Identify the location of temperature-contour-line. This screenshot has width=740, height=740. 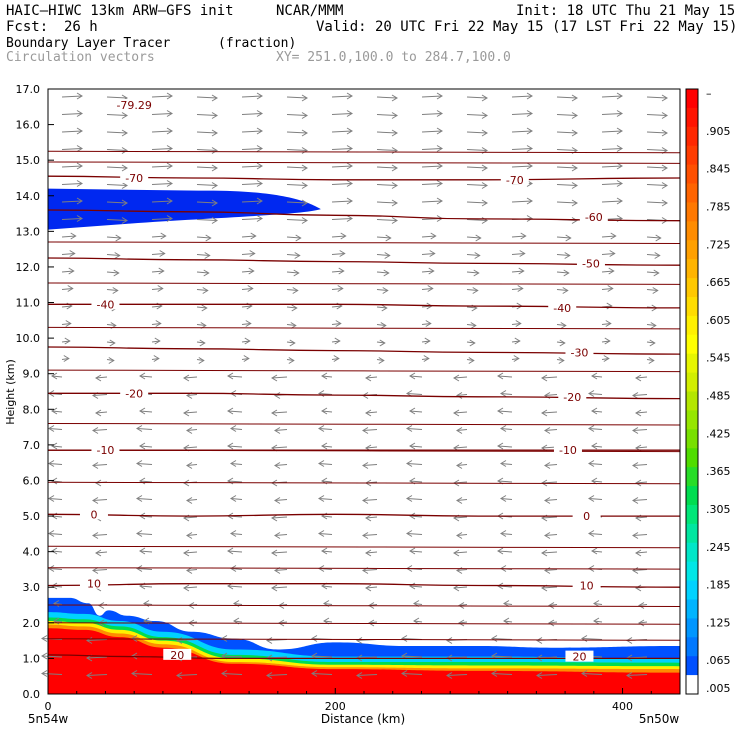
(364, 283).